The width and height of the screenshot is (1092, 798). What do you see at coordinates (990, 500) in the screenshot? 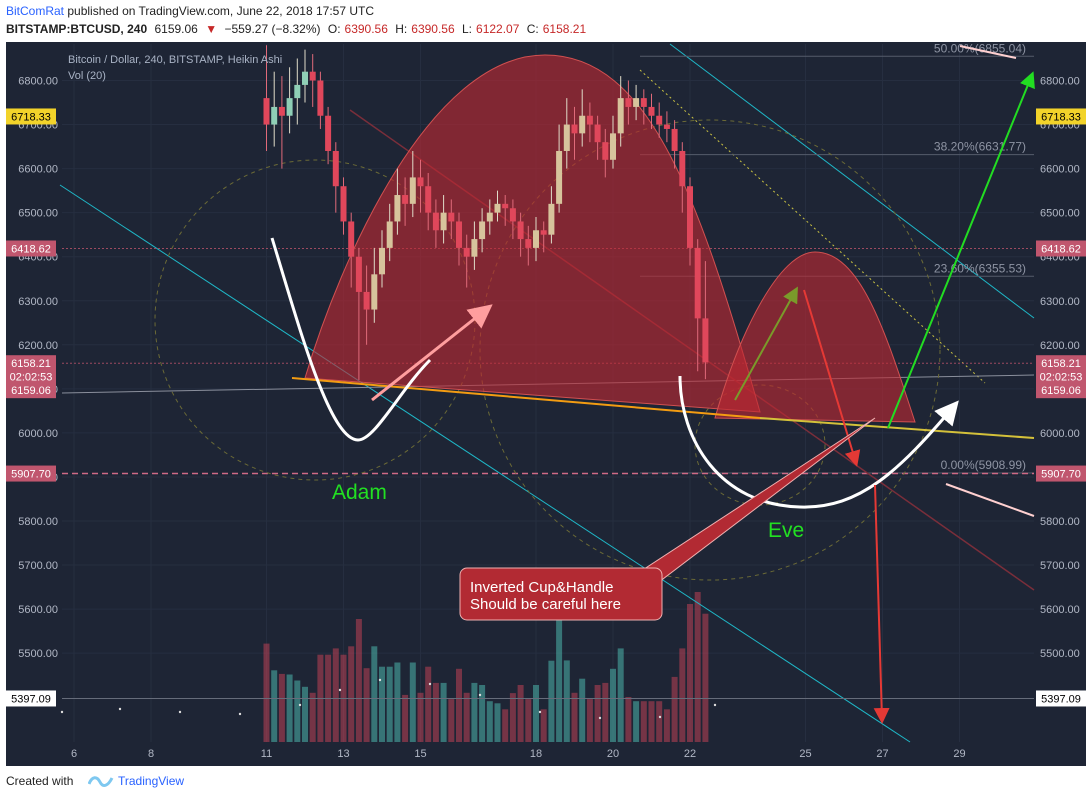
I see `pink-line-right` at bounding box center [990, 500].